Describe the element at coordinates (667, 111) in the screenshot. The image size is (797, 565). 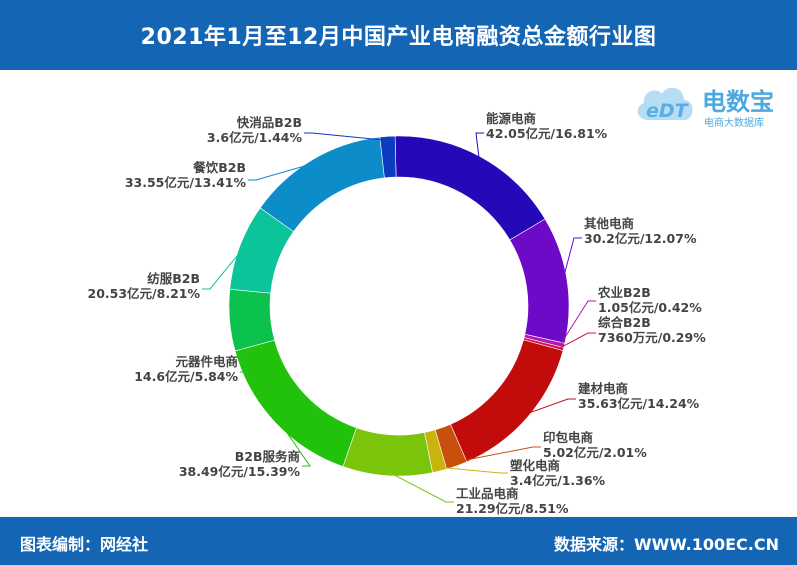
I see `logo-mark: eDT` at that location.